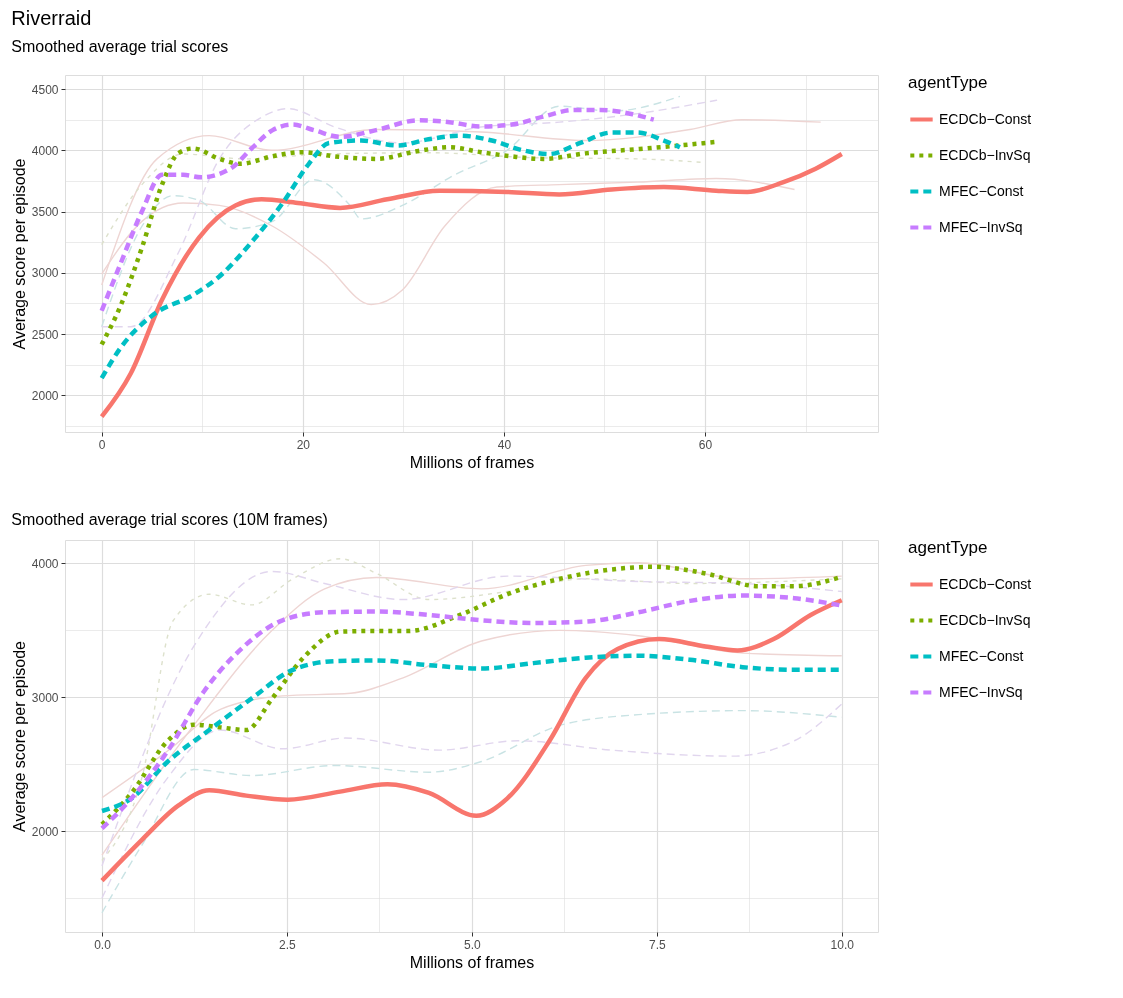 This screenshot has height=998, width=1123. What do you see at coordinates (473, 944) in the screenshot?
I see `x-tick-label: 5.0` at bounding box center [473, 944].